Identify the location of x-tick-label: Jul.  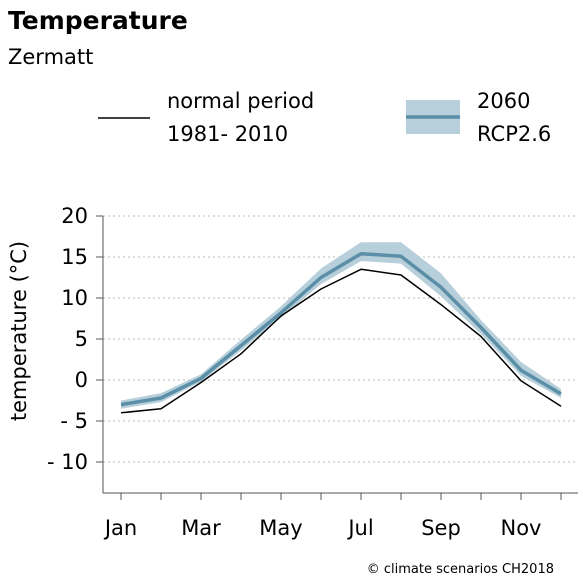
(359, 528).